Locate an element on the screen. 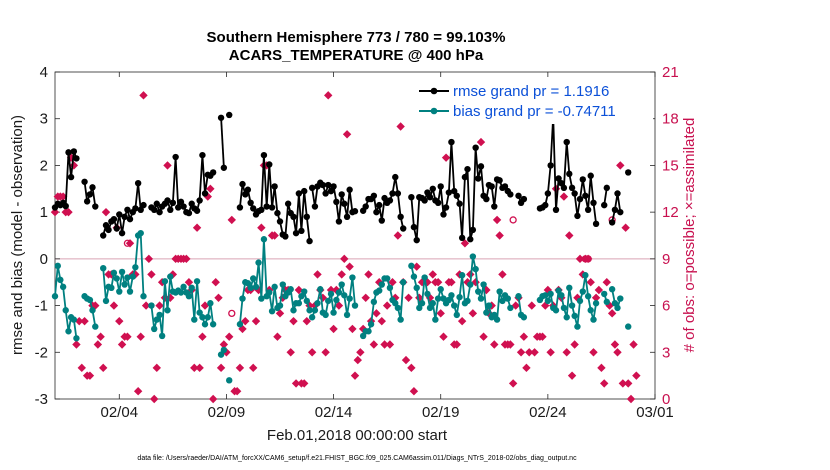 Image resolution: width=830 pixels, height=470 pixels. y-tick-label: 4 is located at coordinates (44, 72).